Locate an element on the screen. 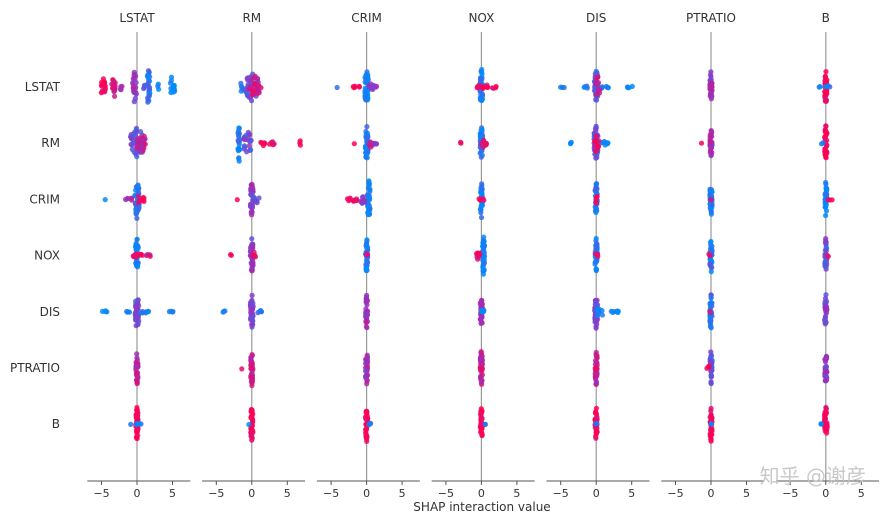 The height and width of the screenshot is (513, 886). cell-b-nox is located at coordinates (482, 422).